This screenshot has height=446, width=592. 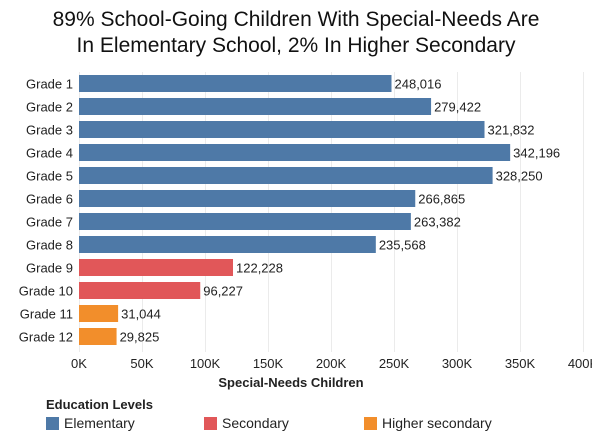 What do you see at coordinates (370, 423) in the screenshot?
I see `legend-swatch-higher-secondary` at bounding box center [370, 423].